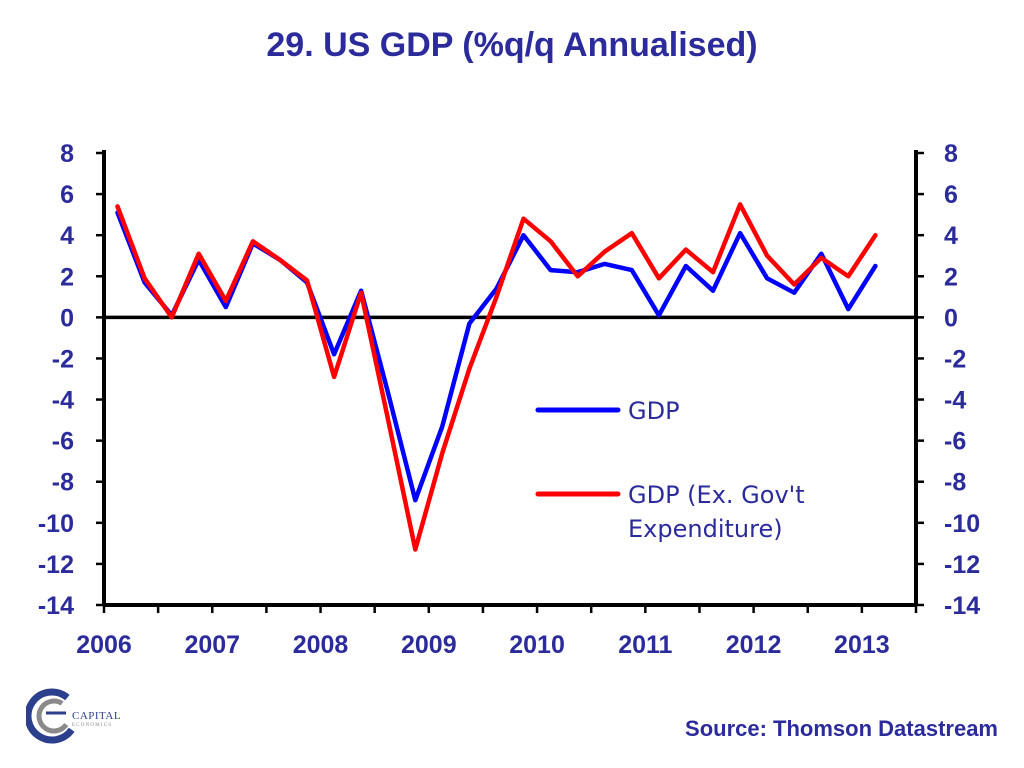  I want to click on y-tick-label-left: -2, so click(63, 359).